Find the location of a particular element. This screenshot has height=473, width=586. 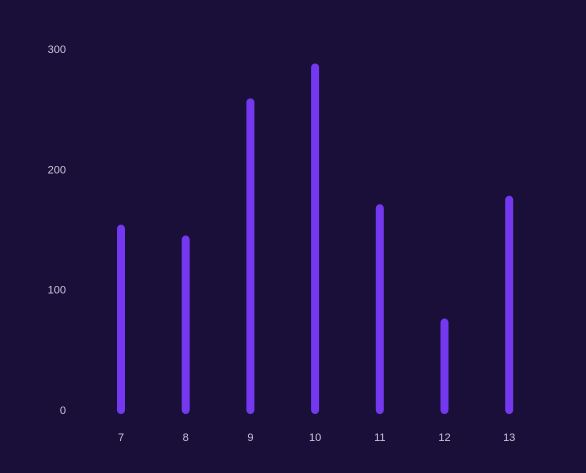

y-tick-label: 0 is located at coordinates (63, 411).